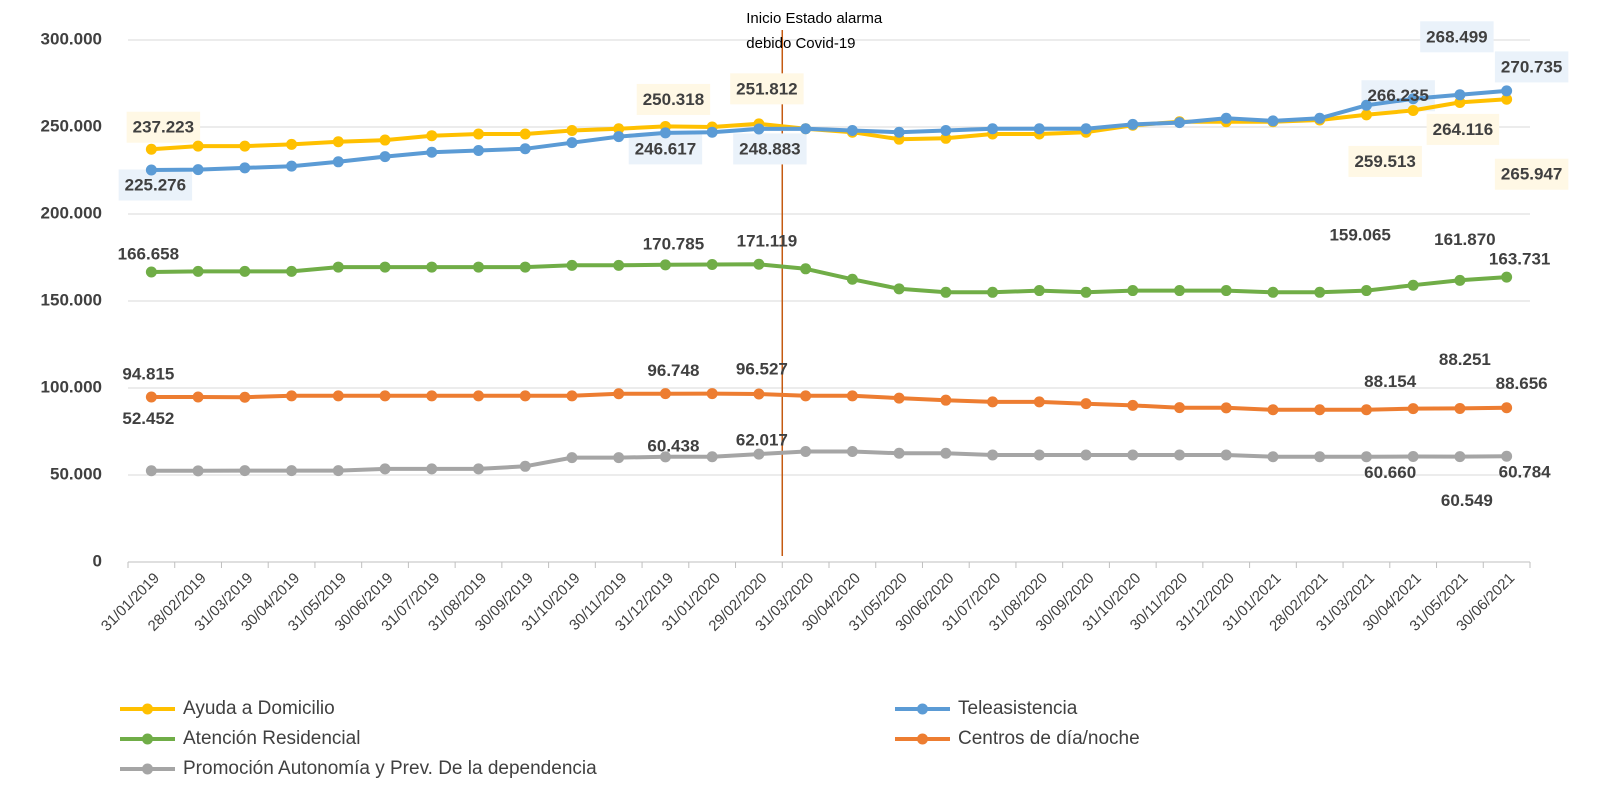  Describe the element at coordinates (76, 473) in the screenshot. I see `y-tick-label: 50.000` at that location.